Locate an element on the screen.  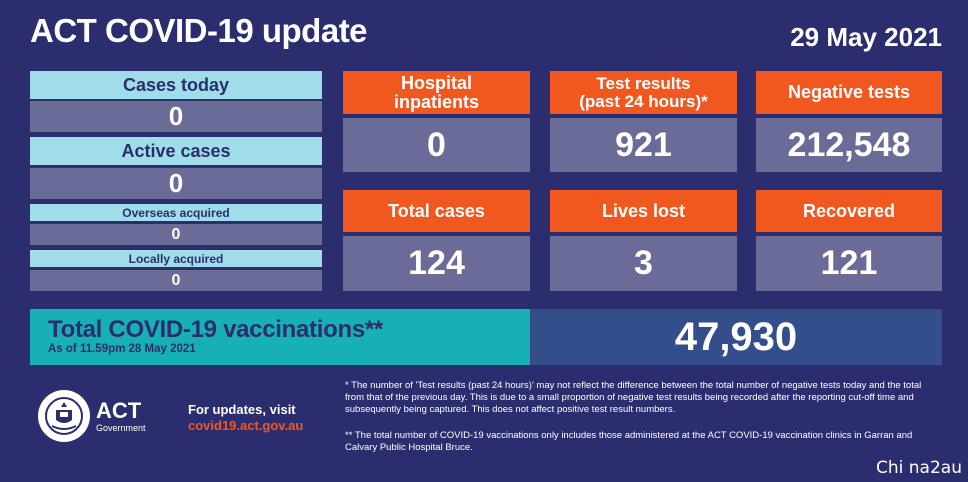
lives-lost-value: 3 is located at coordinates (643, 263).